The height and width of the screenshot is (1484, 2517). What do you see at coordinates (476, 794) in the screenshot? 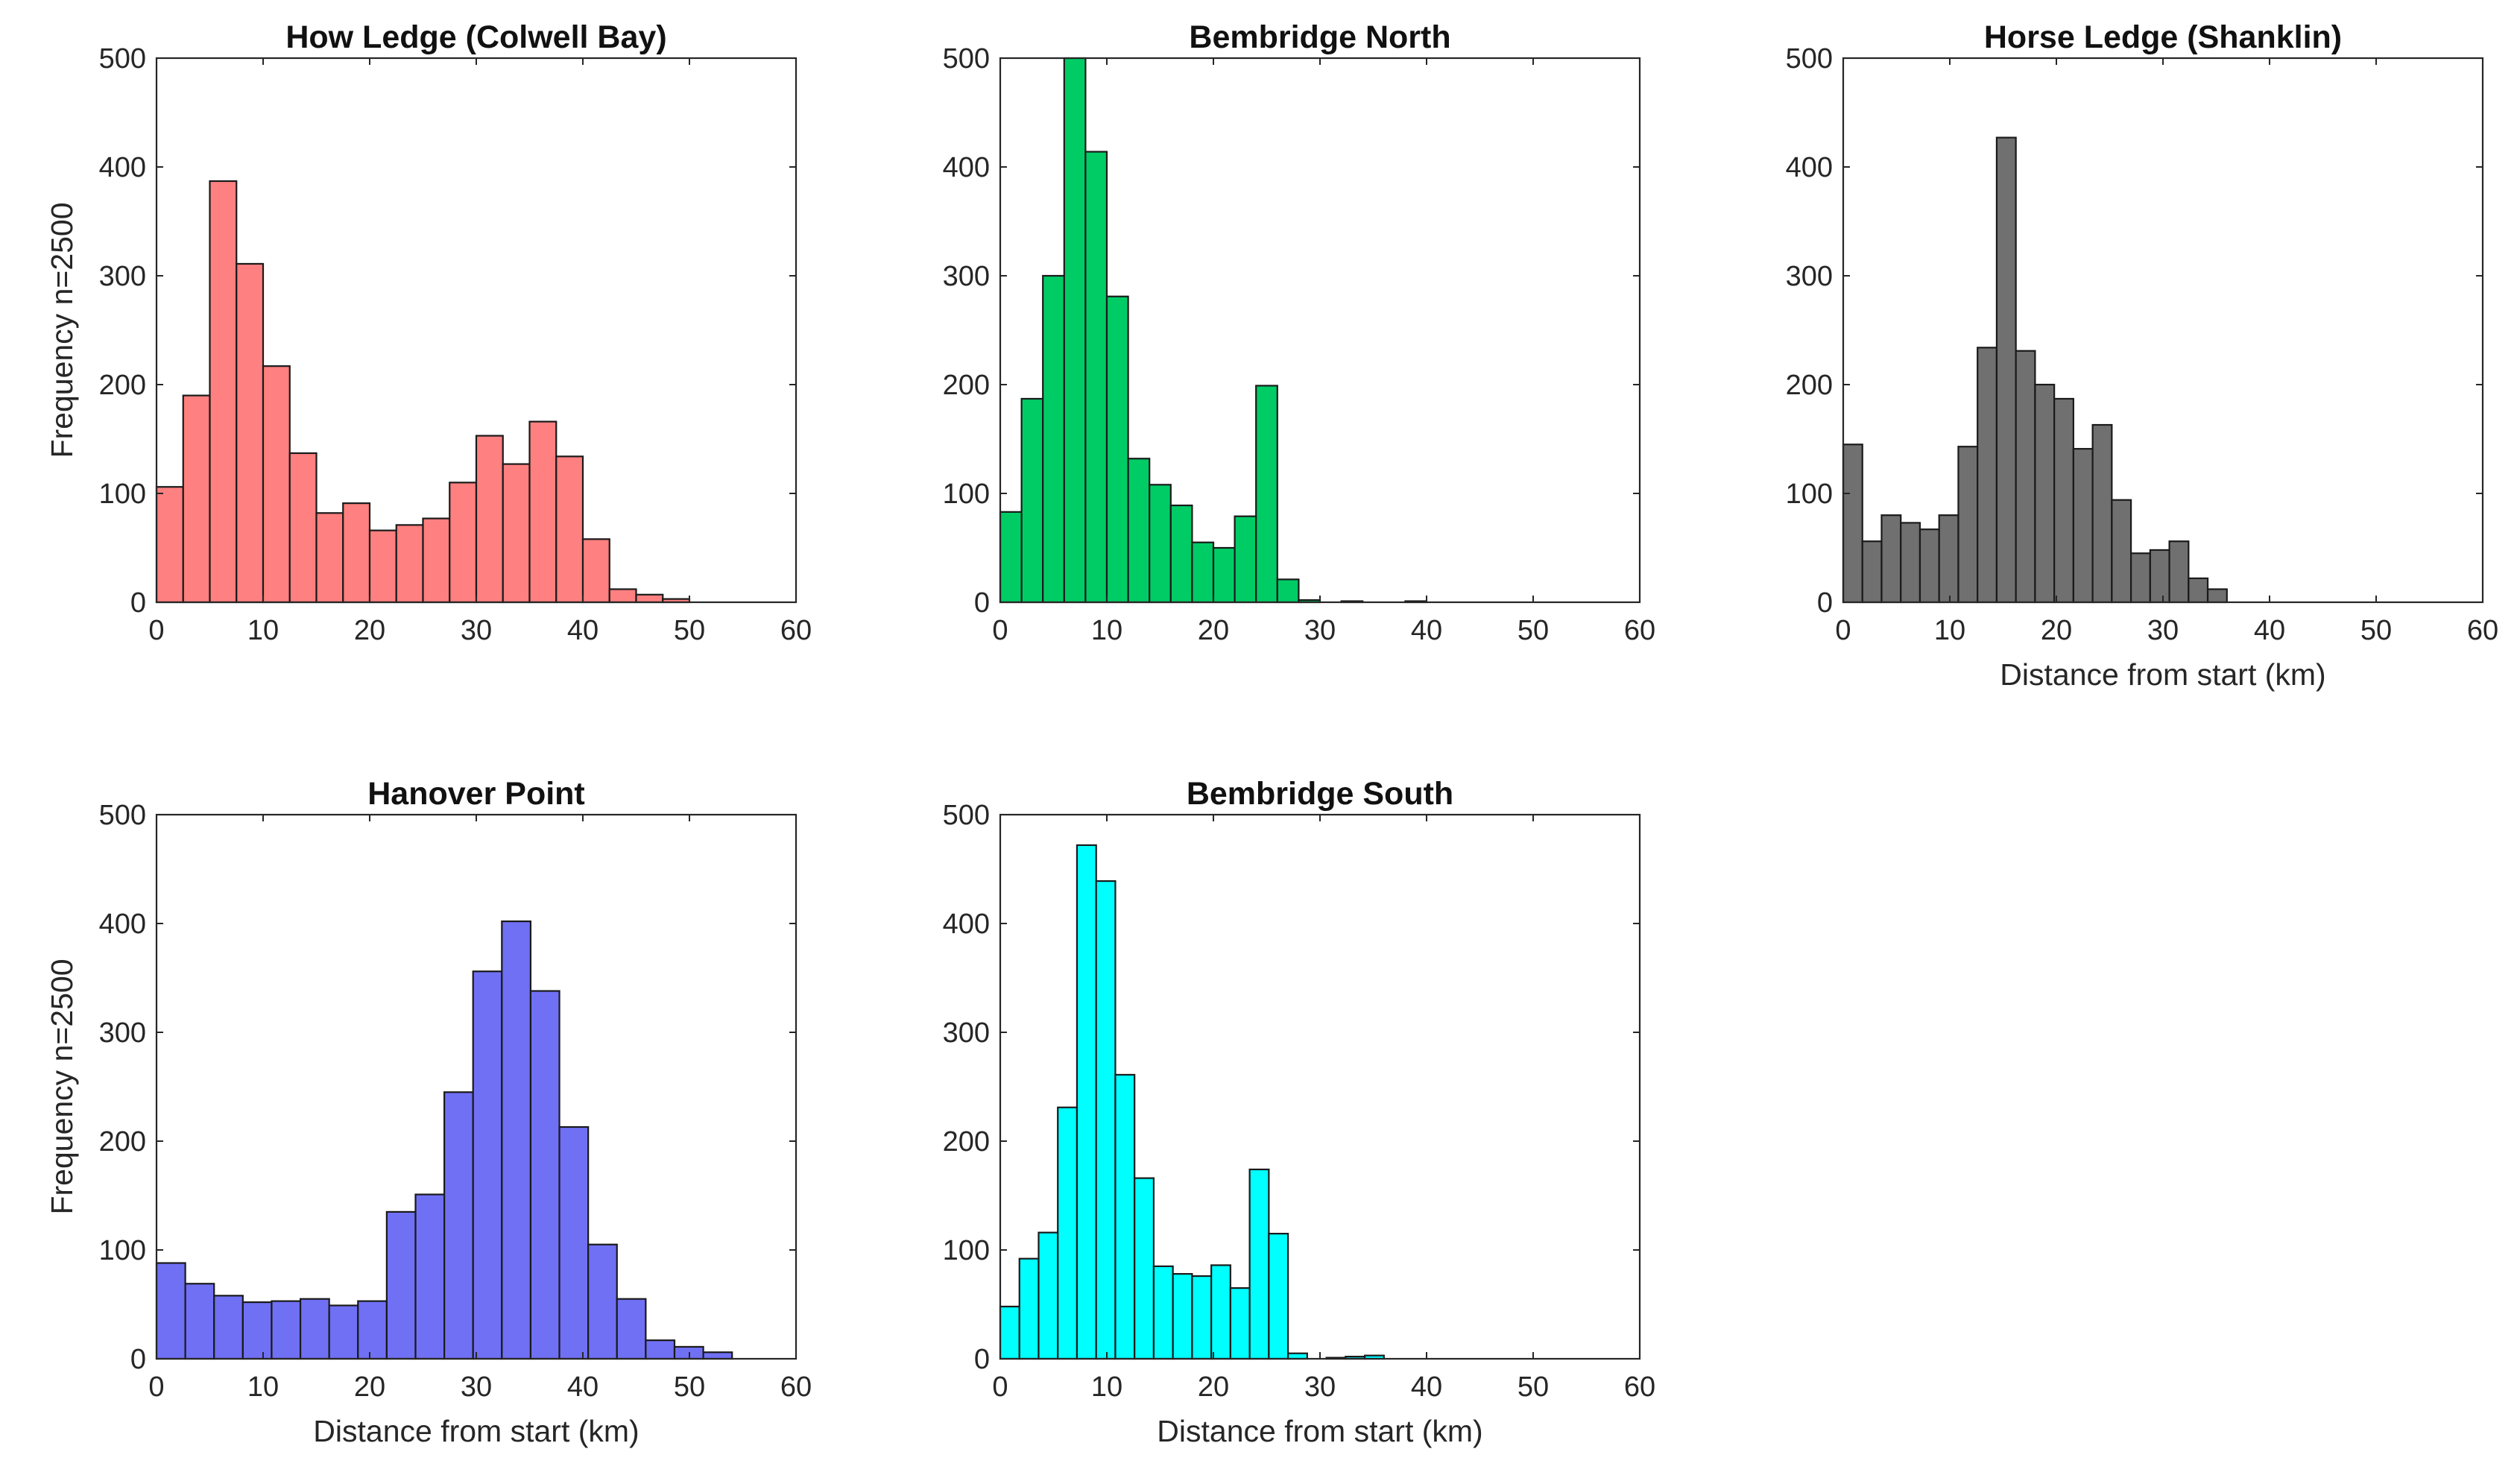
I see `chart-title: Hanover Point` at bounding box center [476, 794].